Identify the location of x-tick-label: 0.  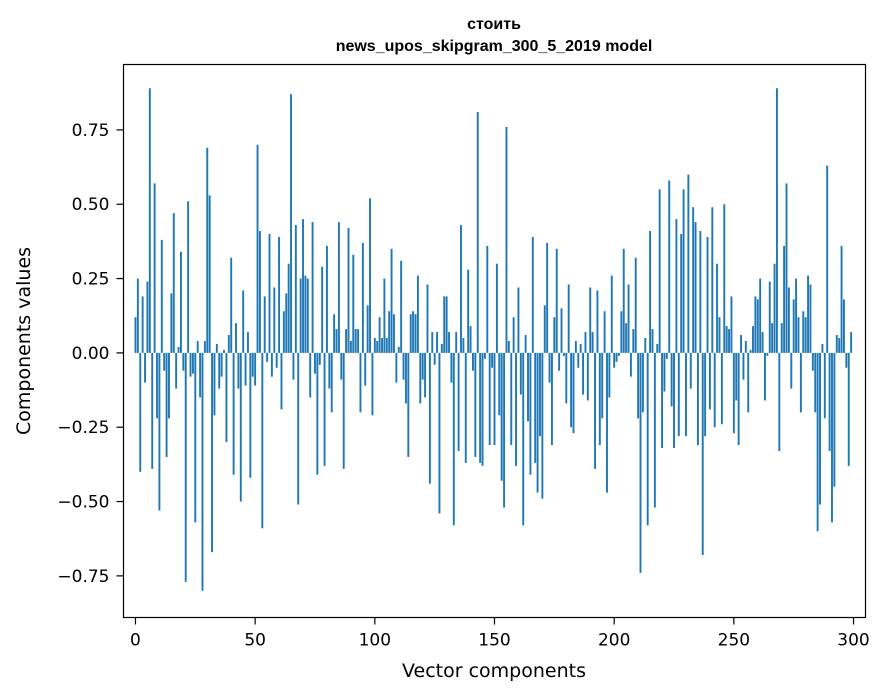
(135, 641).